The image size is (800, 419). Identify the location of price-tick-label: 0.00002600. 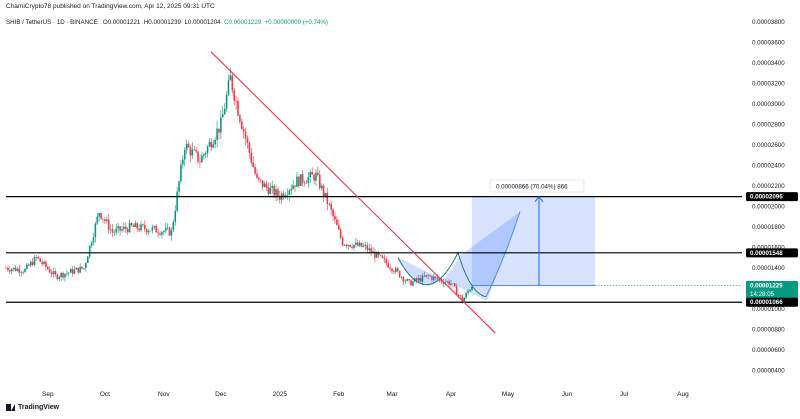
(768, 145).